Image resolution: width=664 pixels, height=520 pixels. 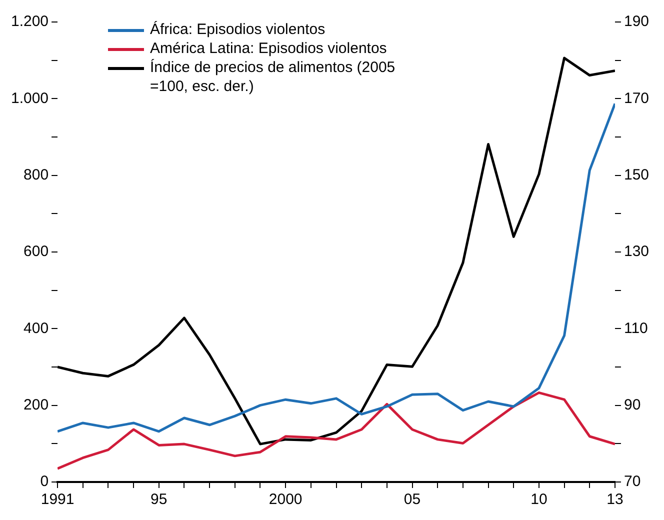 I want to click on y-tick-label: 400, so click(x=36, y=328).